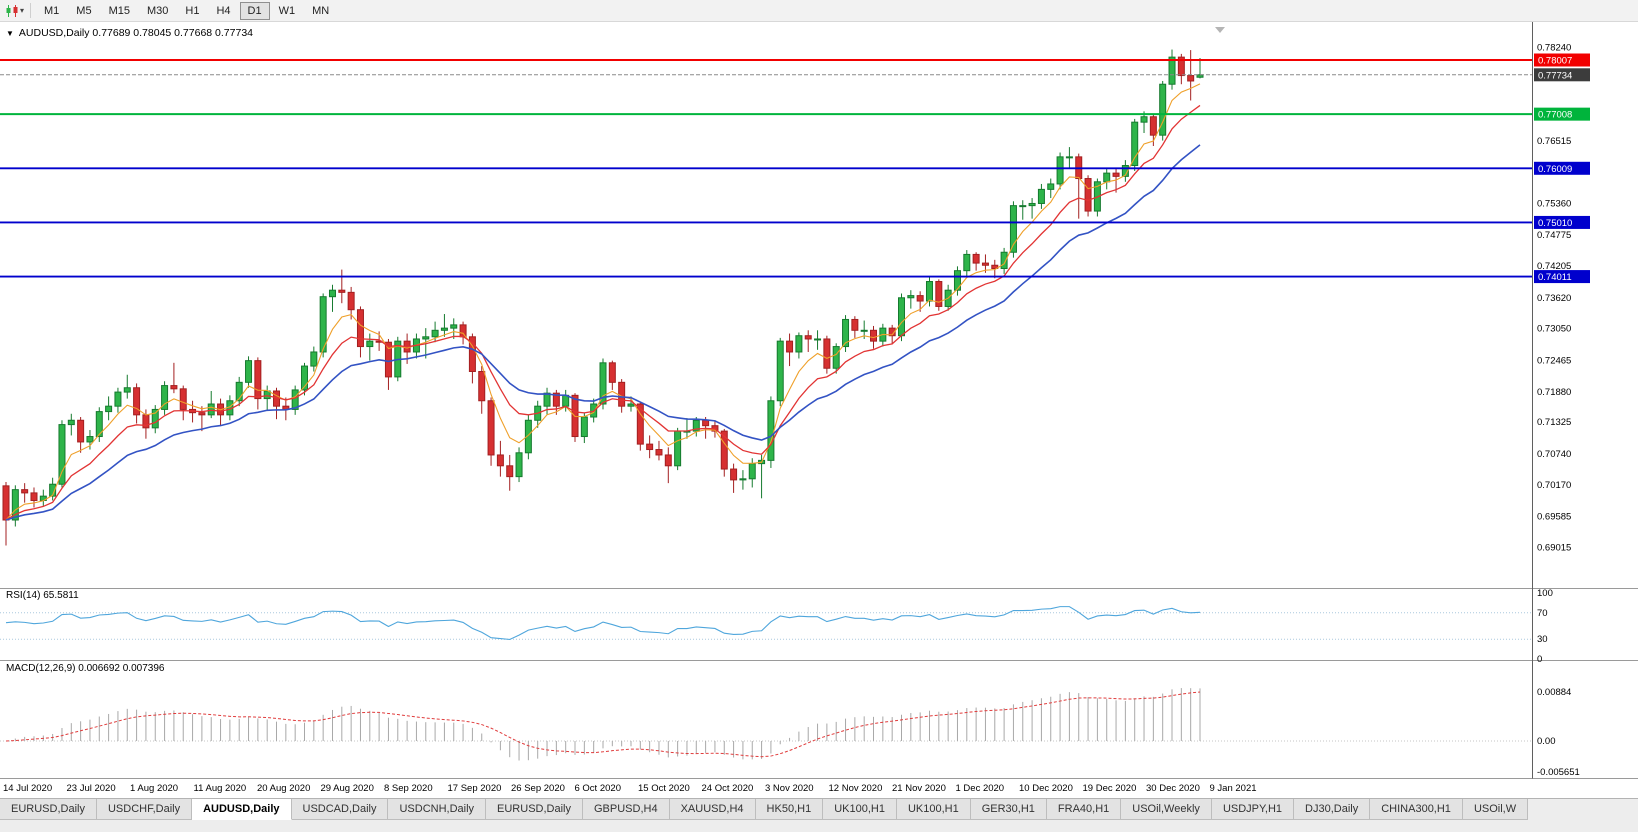 This screenshot has height=832, width=1638. I want to click on chart-tab-xauusd-h4: XAUUSD,H4, so click(712, 809).